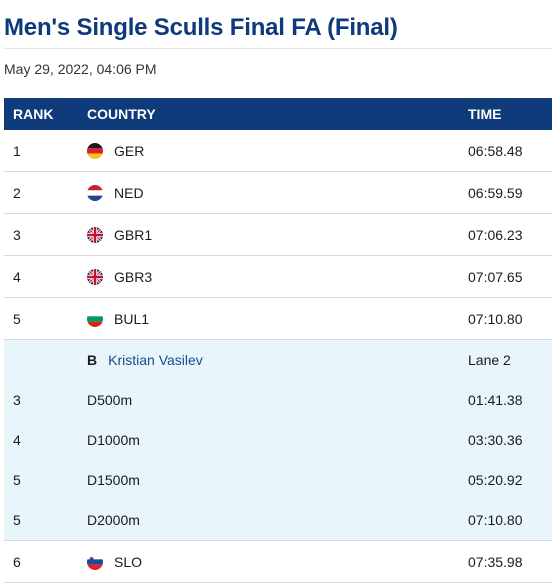 This screenshot has height=585, width=552. I want to click on bulgaria-flag-icon, so click(95, 318).